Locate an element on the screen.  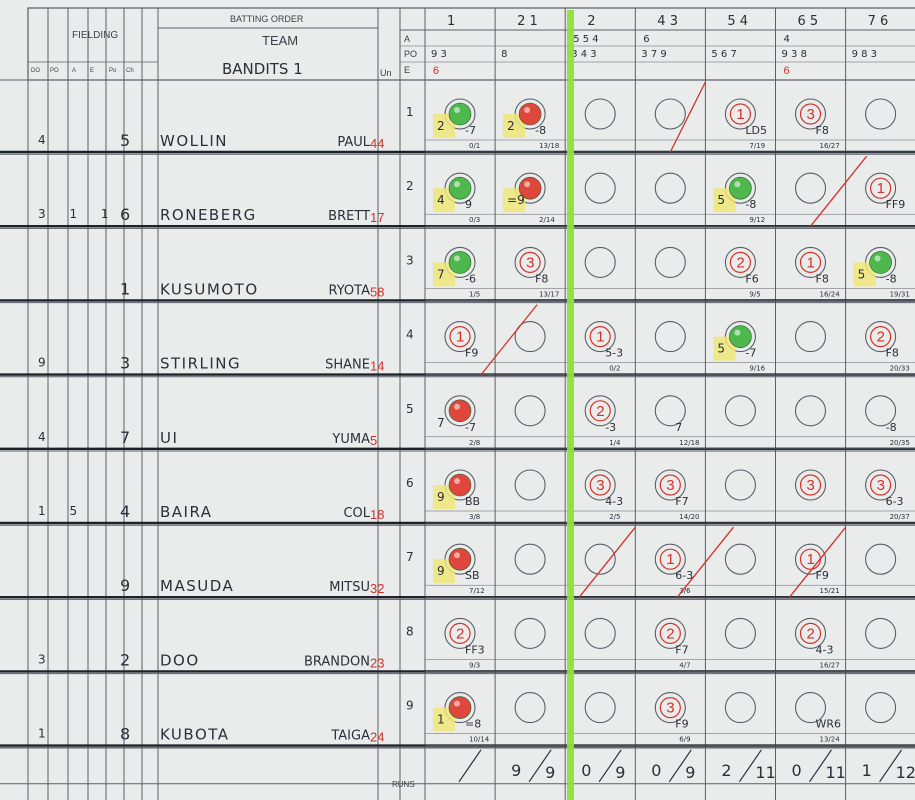
player-firstname: MITSU is located at coordinates (349, 587).